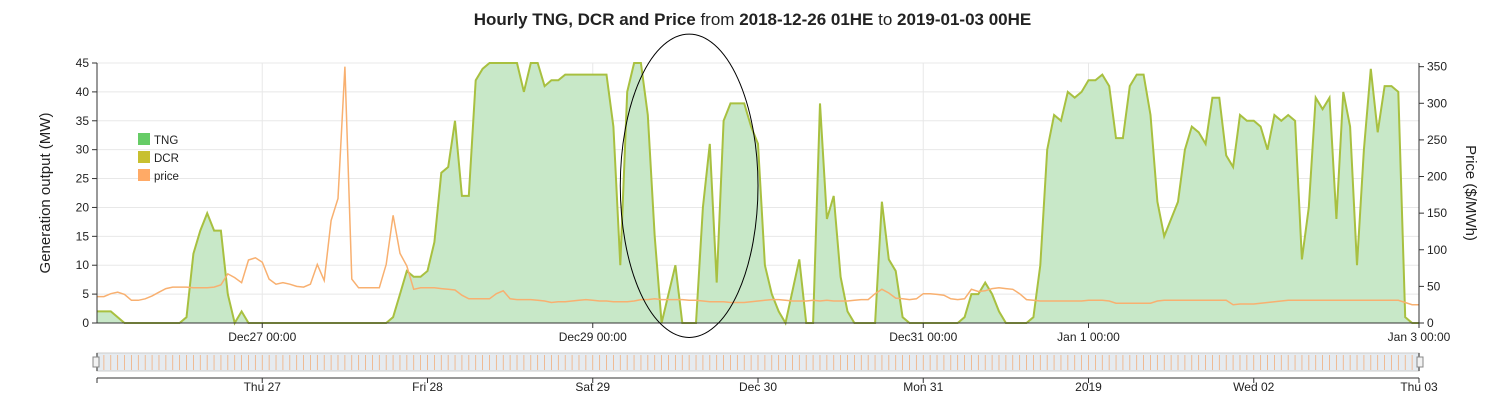 This screenshot has width=1505, height=403. I want to click on navigator-label: Dec 30, so click(758, 387).